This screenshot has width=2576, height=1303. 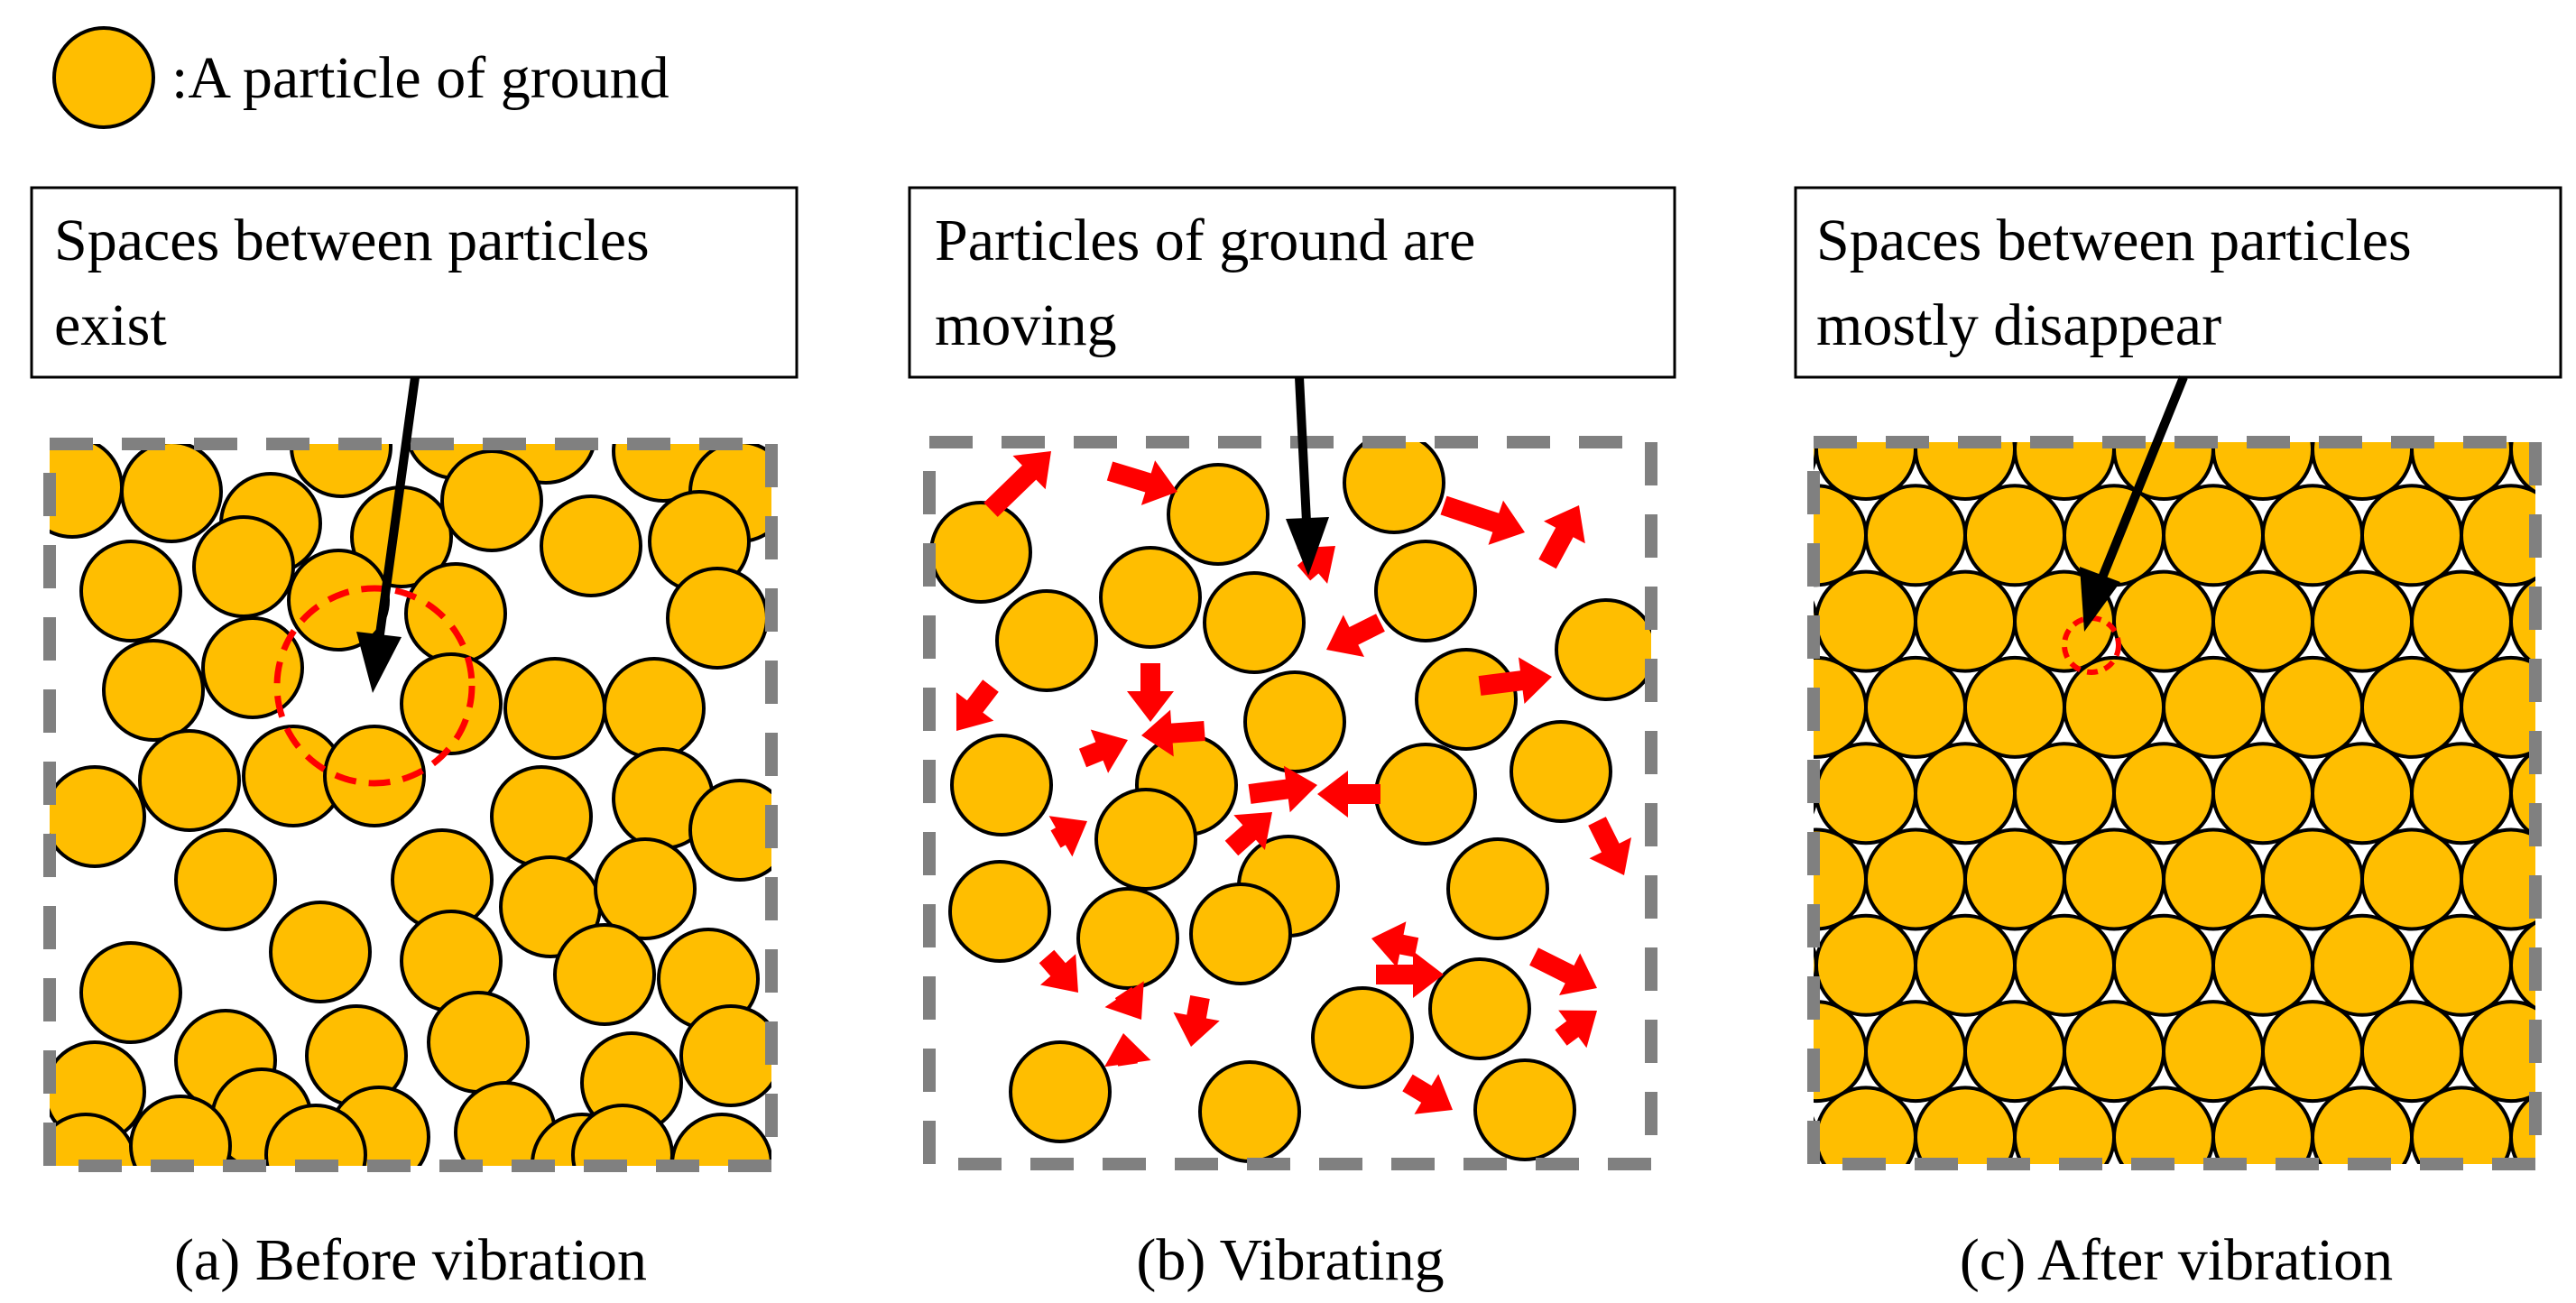 What do you see at coordinates (2114, 241) in the screenshot?
I see `note-c-line-1: Spaces between particles` at bounding box center [2114, 241].